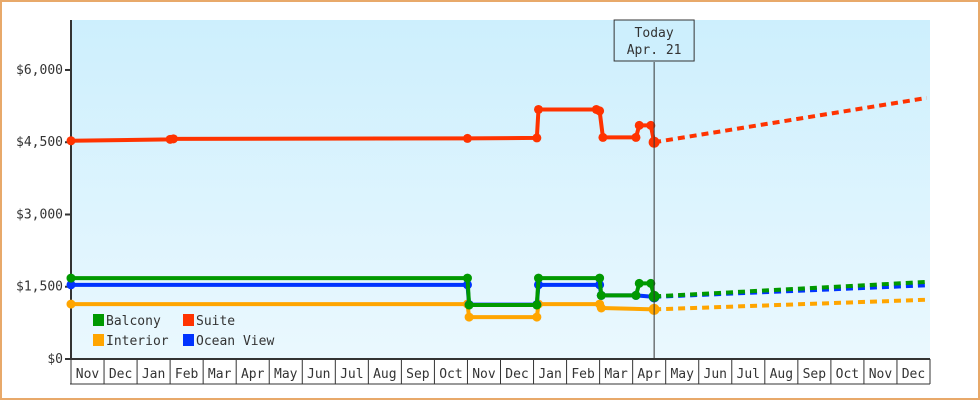 The width and height of the screenshot is (980, 400). Describe the element at coordinates (654, 189) in the screenshot. I see `today-marker: Today Apr. 21` at that location.